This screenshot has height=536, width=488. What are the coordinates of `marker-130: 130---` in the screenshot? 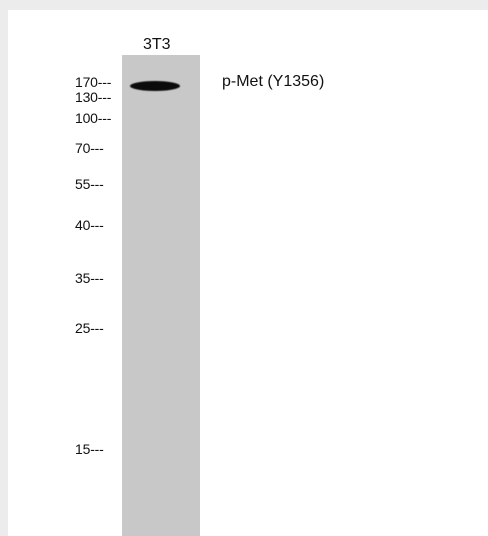 It's located at (93, 97).